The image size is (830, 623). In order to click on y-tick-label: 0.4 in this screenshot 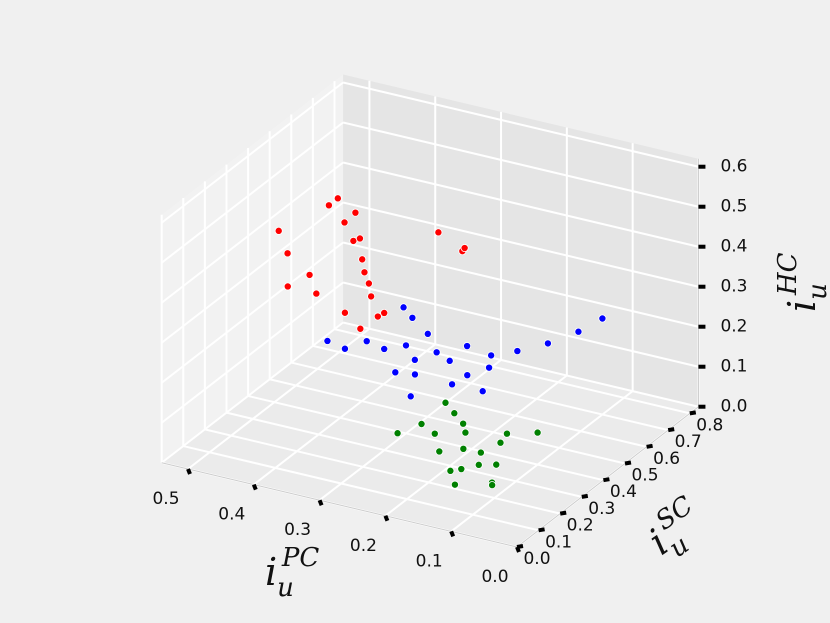, I will do `click(623, 492)`.